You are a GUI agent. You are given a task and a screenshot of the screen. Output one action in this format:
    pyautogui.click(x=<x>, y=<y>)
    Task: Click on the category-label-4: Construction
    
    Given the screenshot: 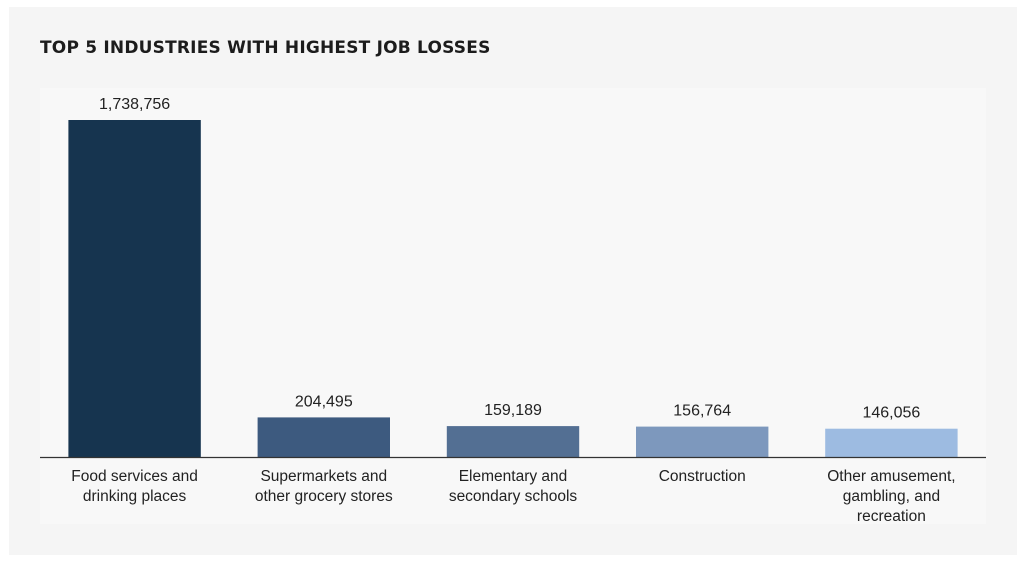 What is the action you would take?
    pyautogui.click(x=702, y=476)
    